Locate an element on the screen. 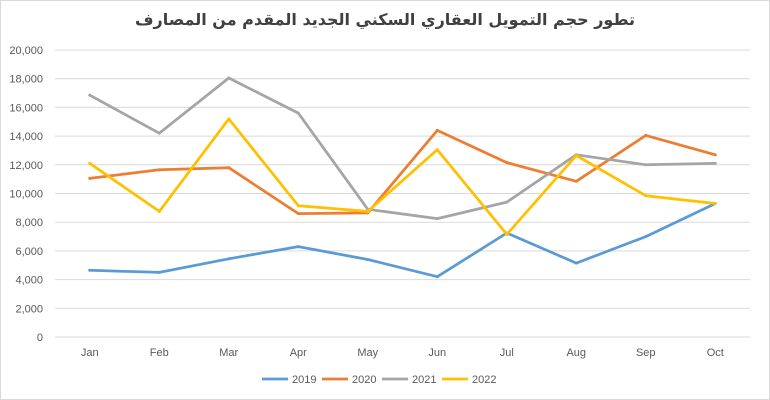  x-axis-ticks: Jan Feb Mar Apr May Jun Jul Aug Sep Oct is located at coordinates (402, 353).